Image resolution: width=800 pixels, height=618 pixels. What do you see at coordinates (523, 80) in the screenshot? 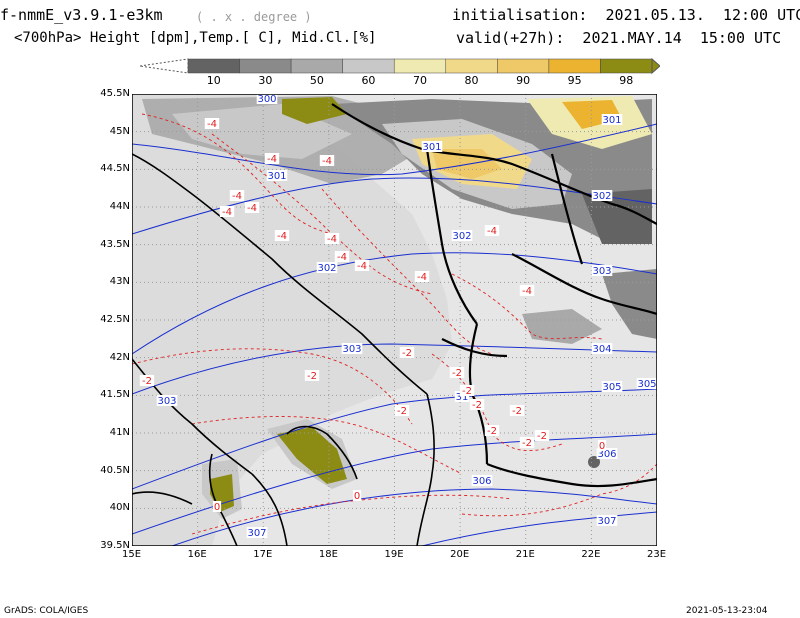
I see `colorbar-tick-label: 90` at bounding box center [523, 80].